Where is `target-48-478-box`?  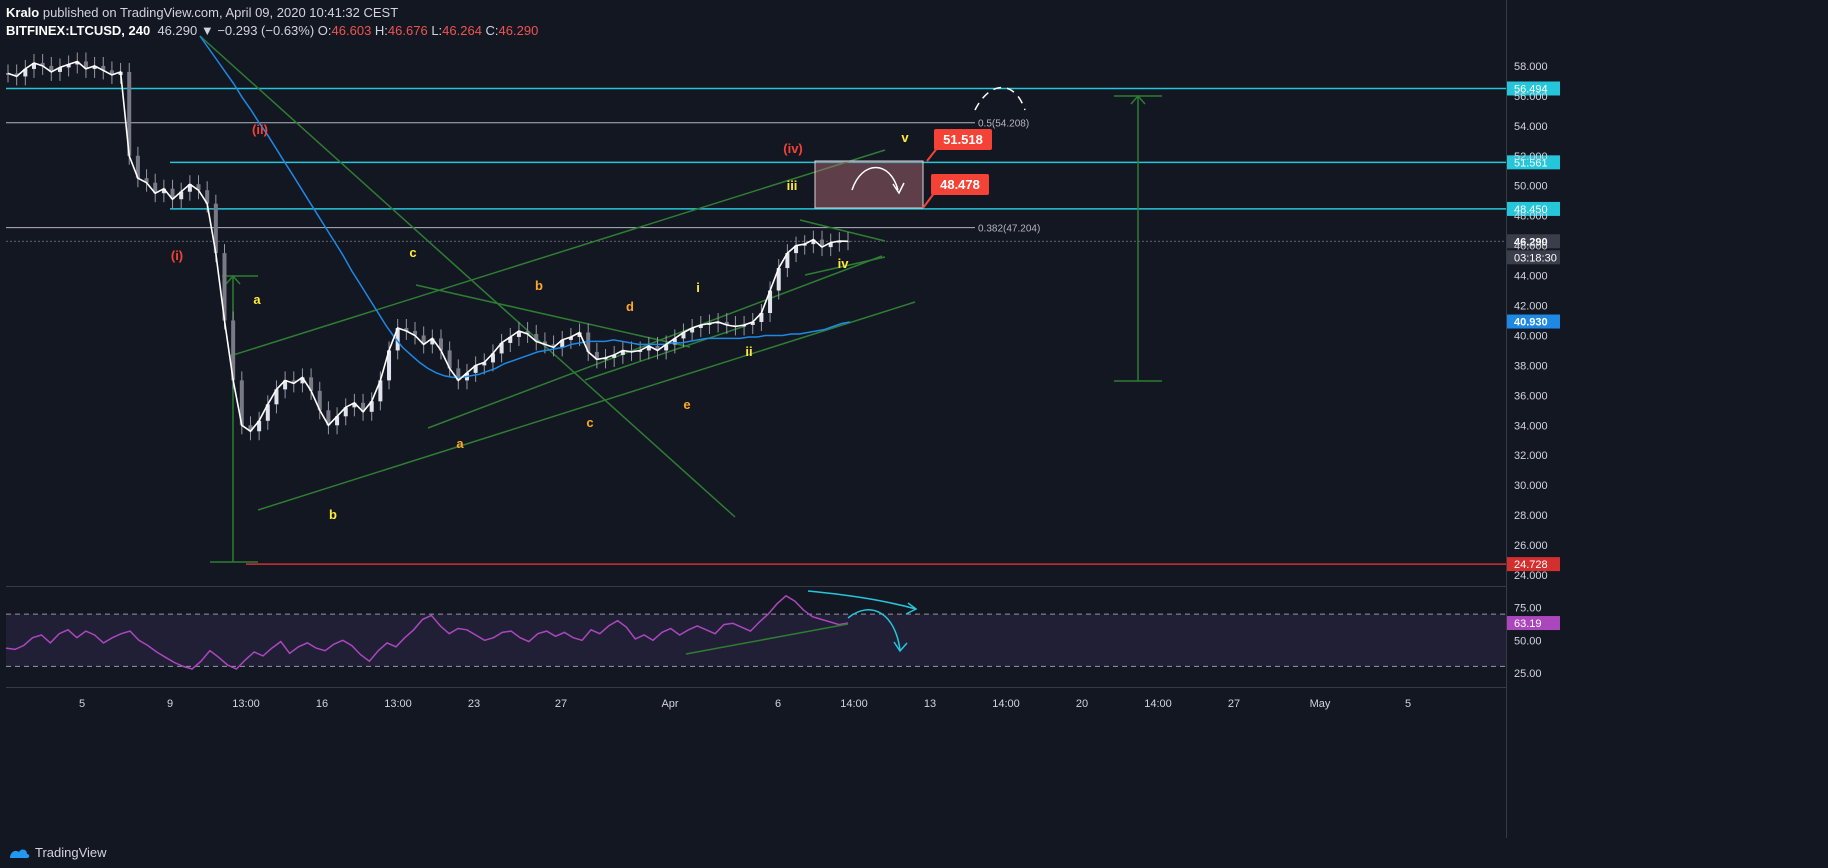
target-48-478-box is located at coordinates (960, 184).